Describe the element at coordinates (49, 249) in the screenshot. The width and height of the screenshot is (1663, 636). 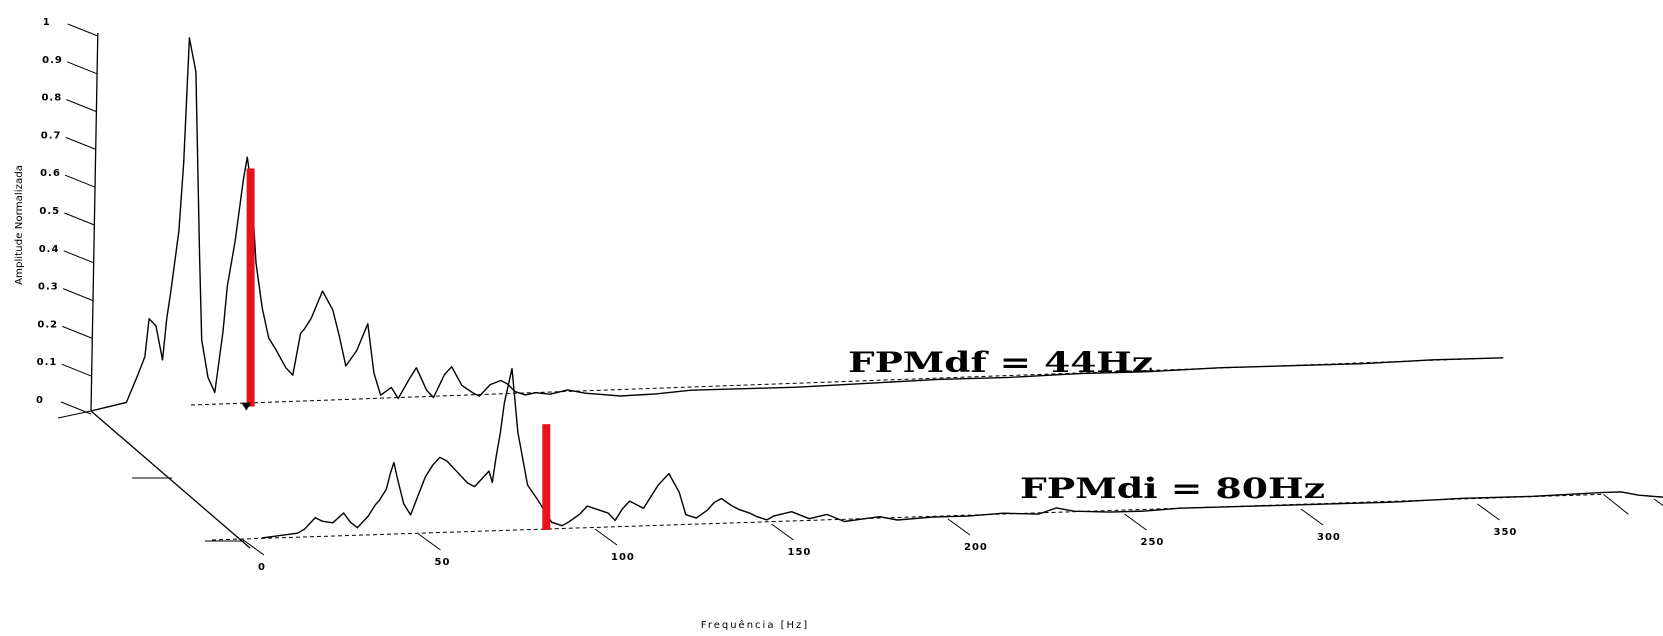
I see `y-tick-label: 0.4` at that location.